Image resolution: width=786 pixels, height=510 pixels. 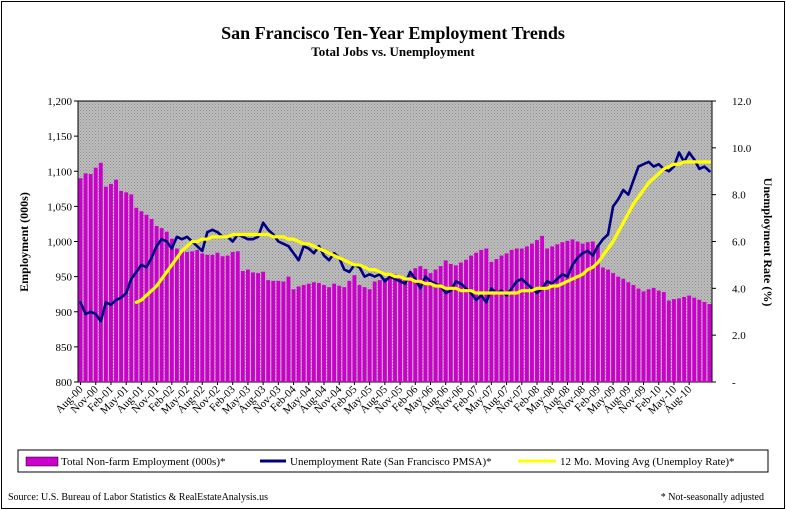 What do you see at coordinates (734, 383) in the screenshot?
I see `right-tick-label: -` at bounding box center [734, 383].